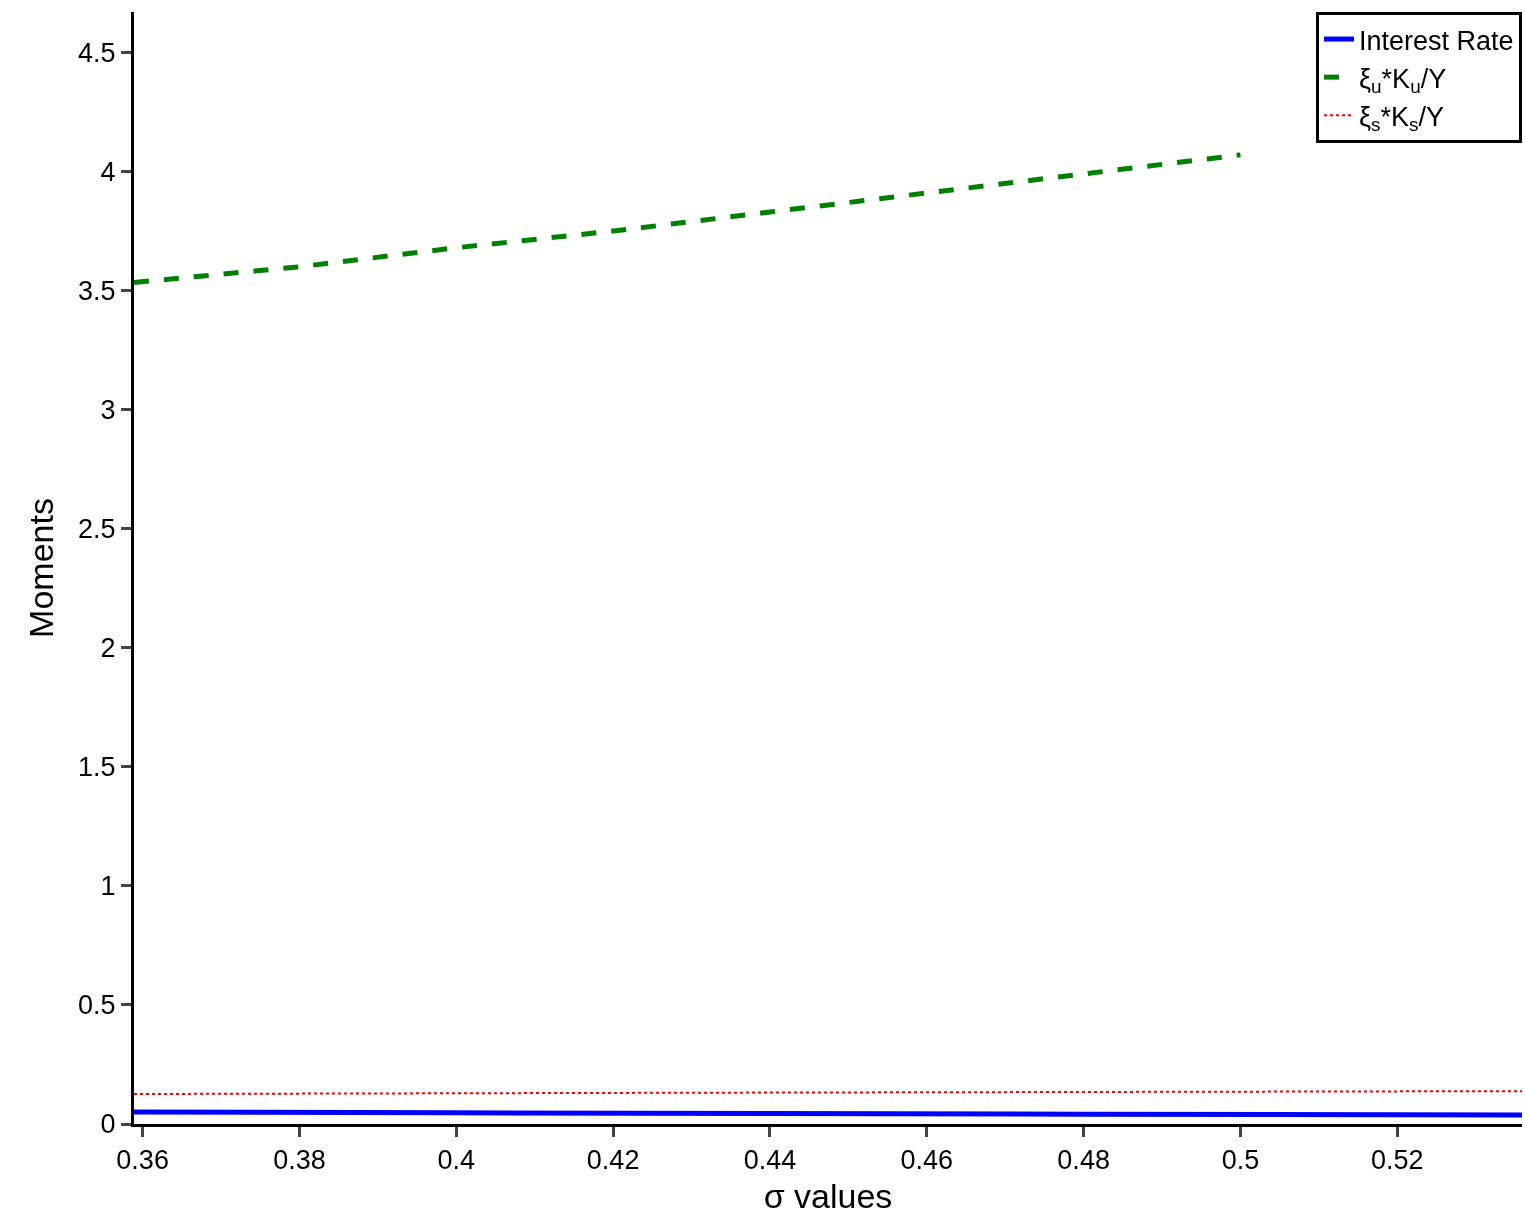 The image size is (1525, 1225). I want to click on legend-label: ξ$_{s}$*K$_{s}$/Y, so click(1402, 118).